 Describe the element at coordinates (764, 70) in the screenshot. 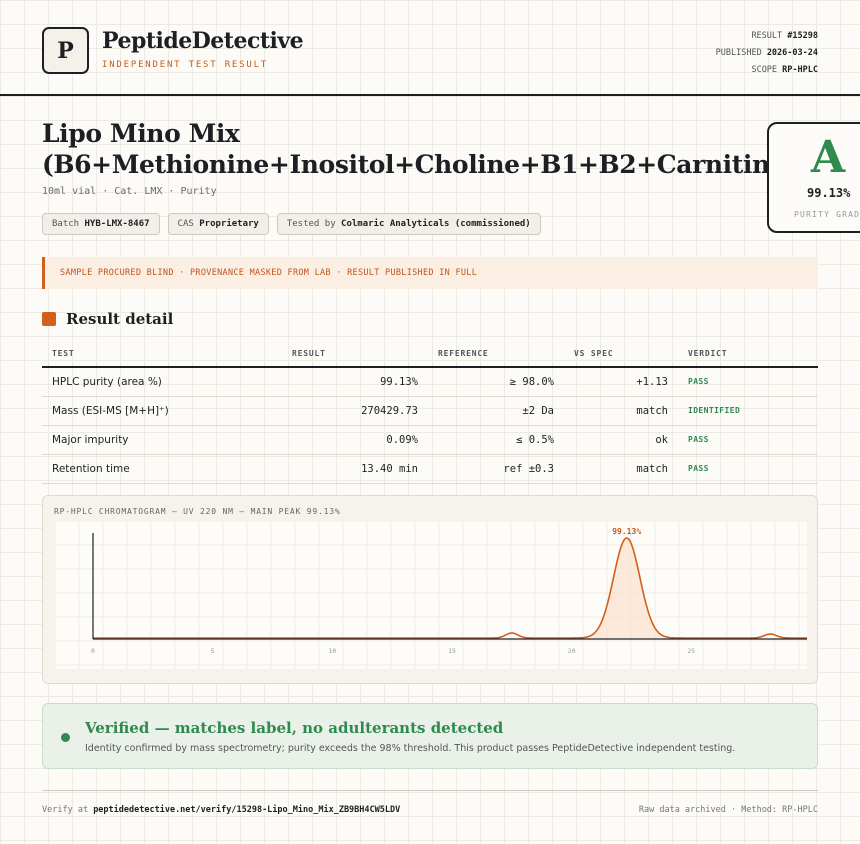

I see `scope-label: SCOPE` at that location.